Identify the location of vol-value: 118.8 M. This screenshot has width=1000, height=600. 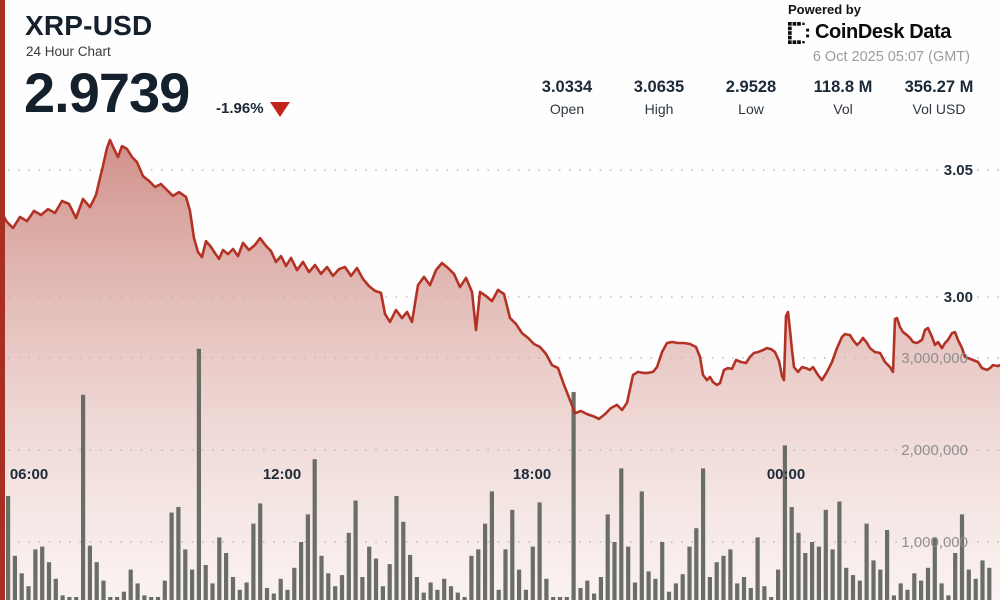
(843, 87).